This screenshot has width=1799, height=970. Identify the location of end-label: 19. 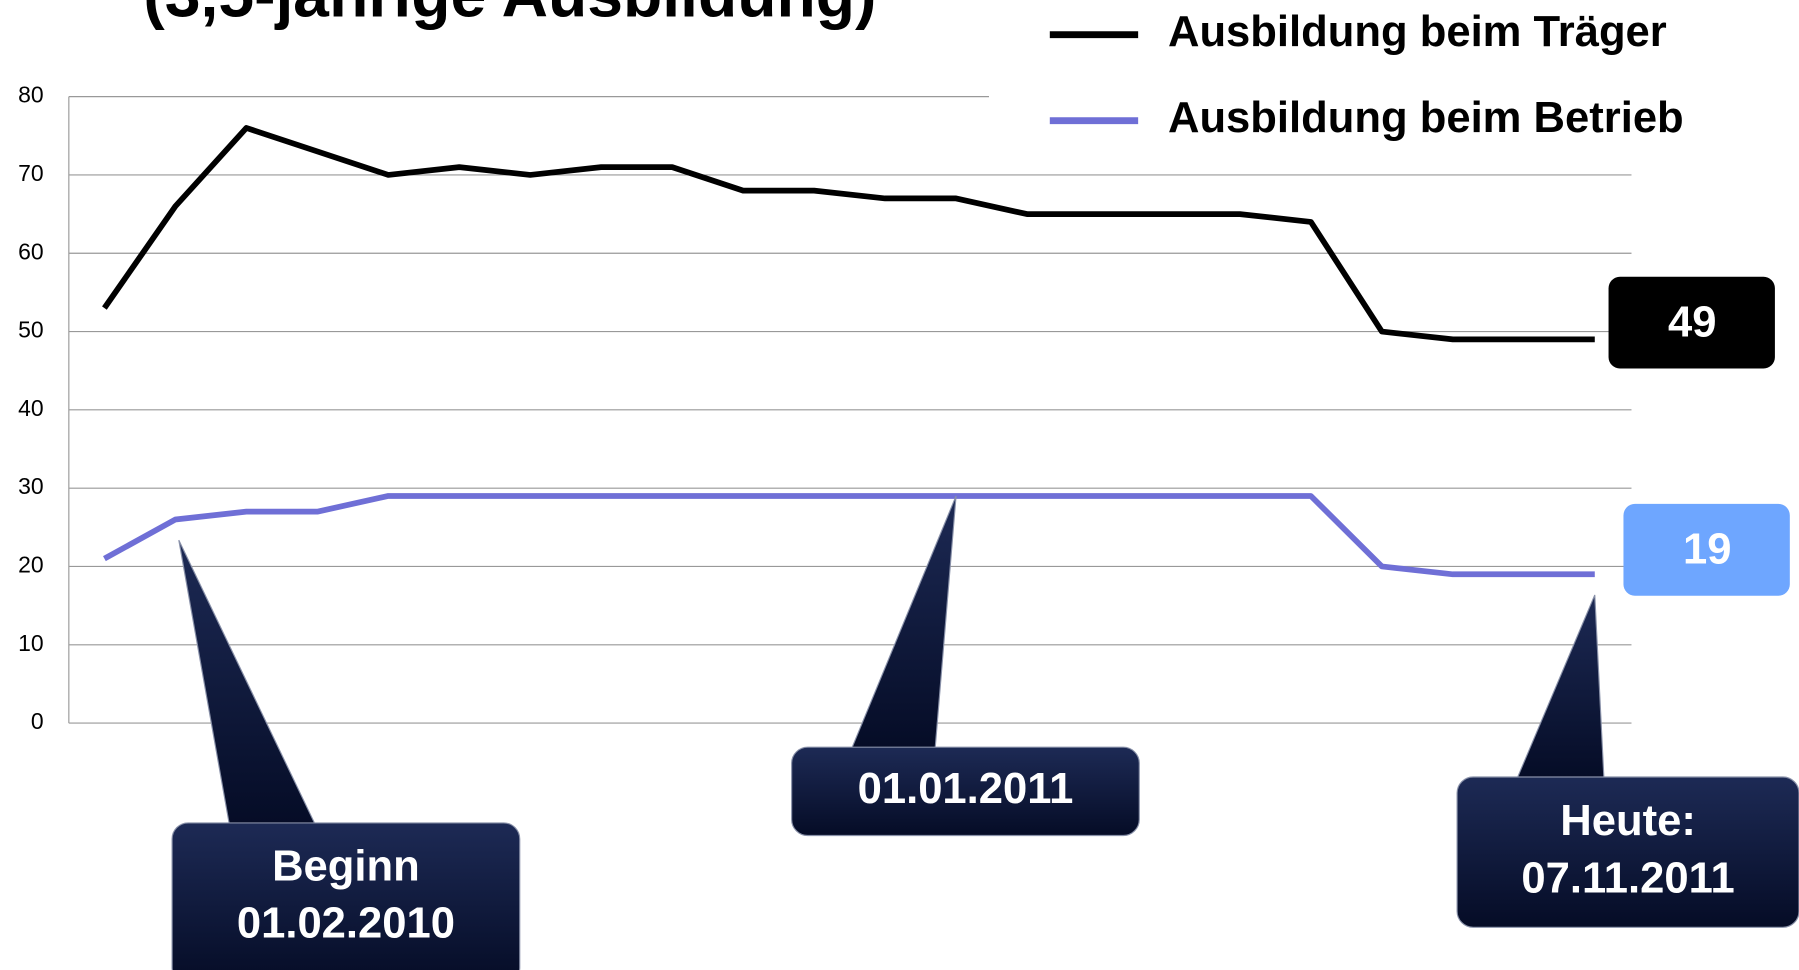
(1707, 550).